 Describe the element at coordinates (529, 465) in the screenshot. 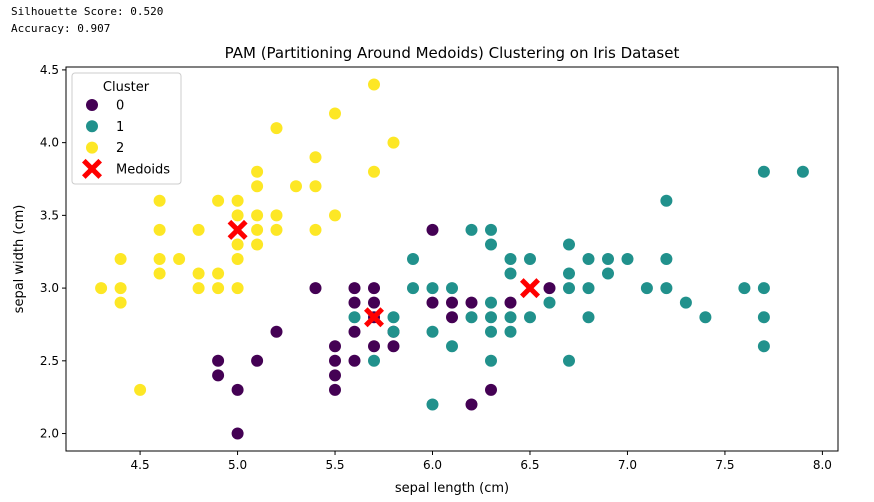

I see `x-tick-label: 6.5` at that location.